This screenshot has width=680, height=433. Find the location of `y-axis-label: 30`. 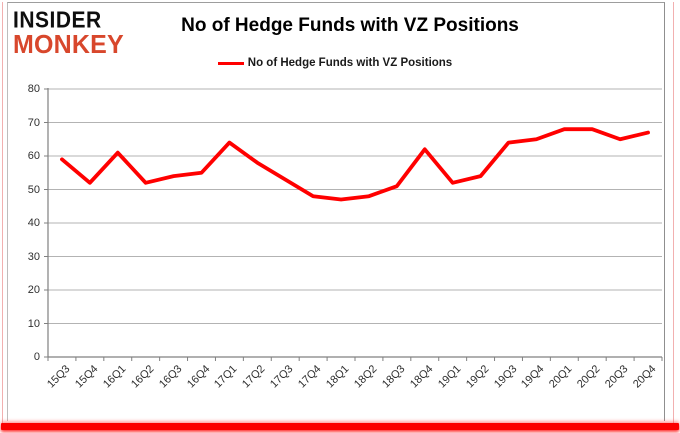

y-axis-label: 30 is located at coordinates (33, 256).